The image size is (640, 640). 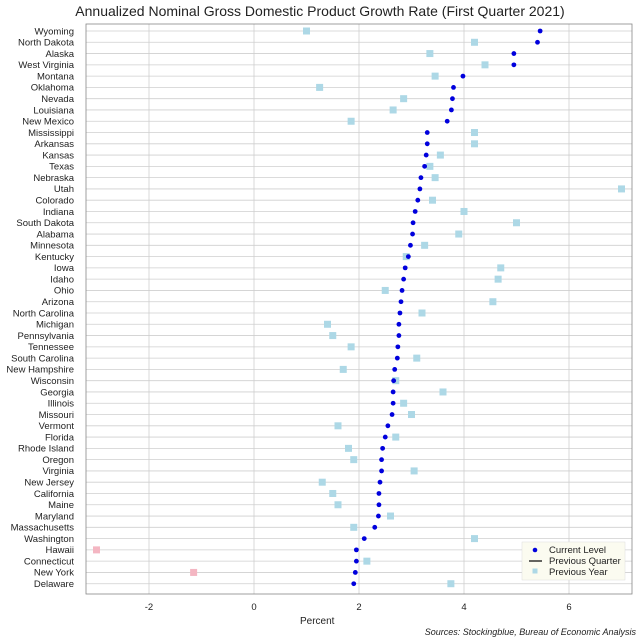 I want to click on category-label: Oklahoma, so click(x=53, y=88).